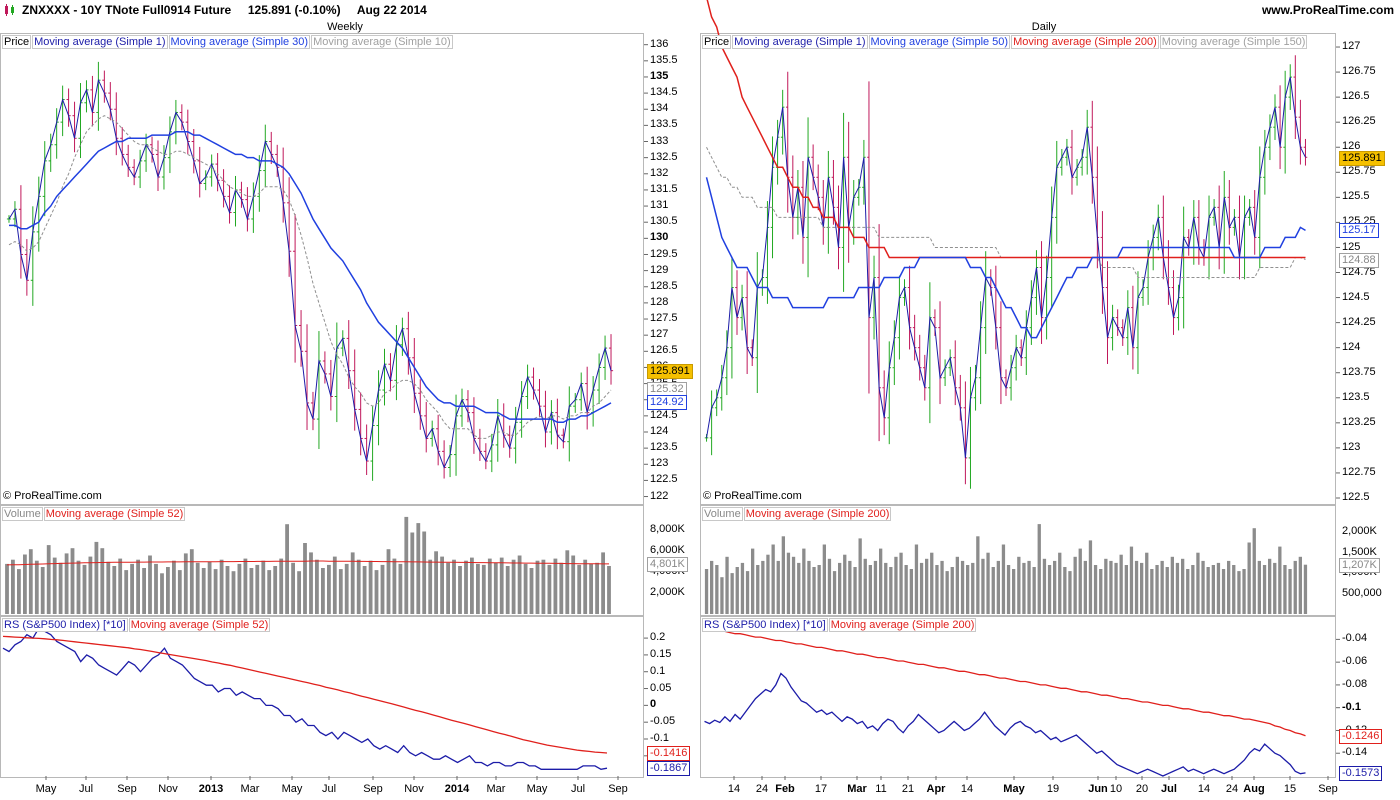 The height and width of the screenshot is (800, 1400). Describe the element at coordinates (659, 463) in the screenshot. I see `y-tick-label: 123` at that location.